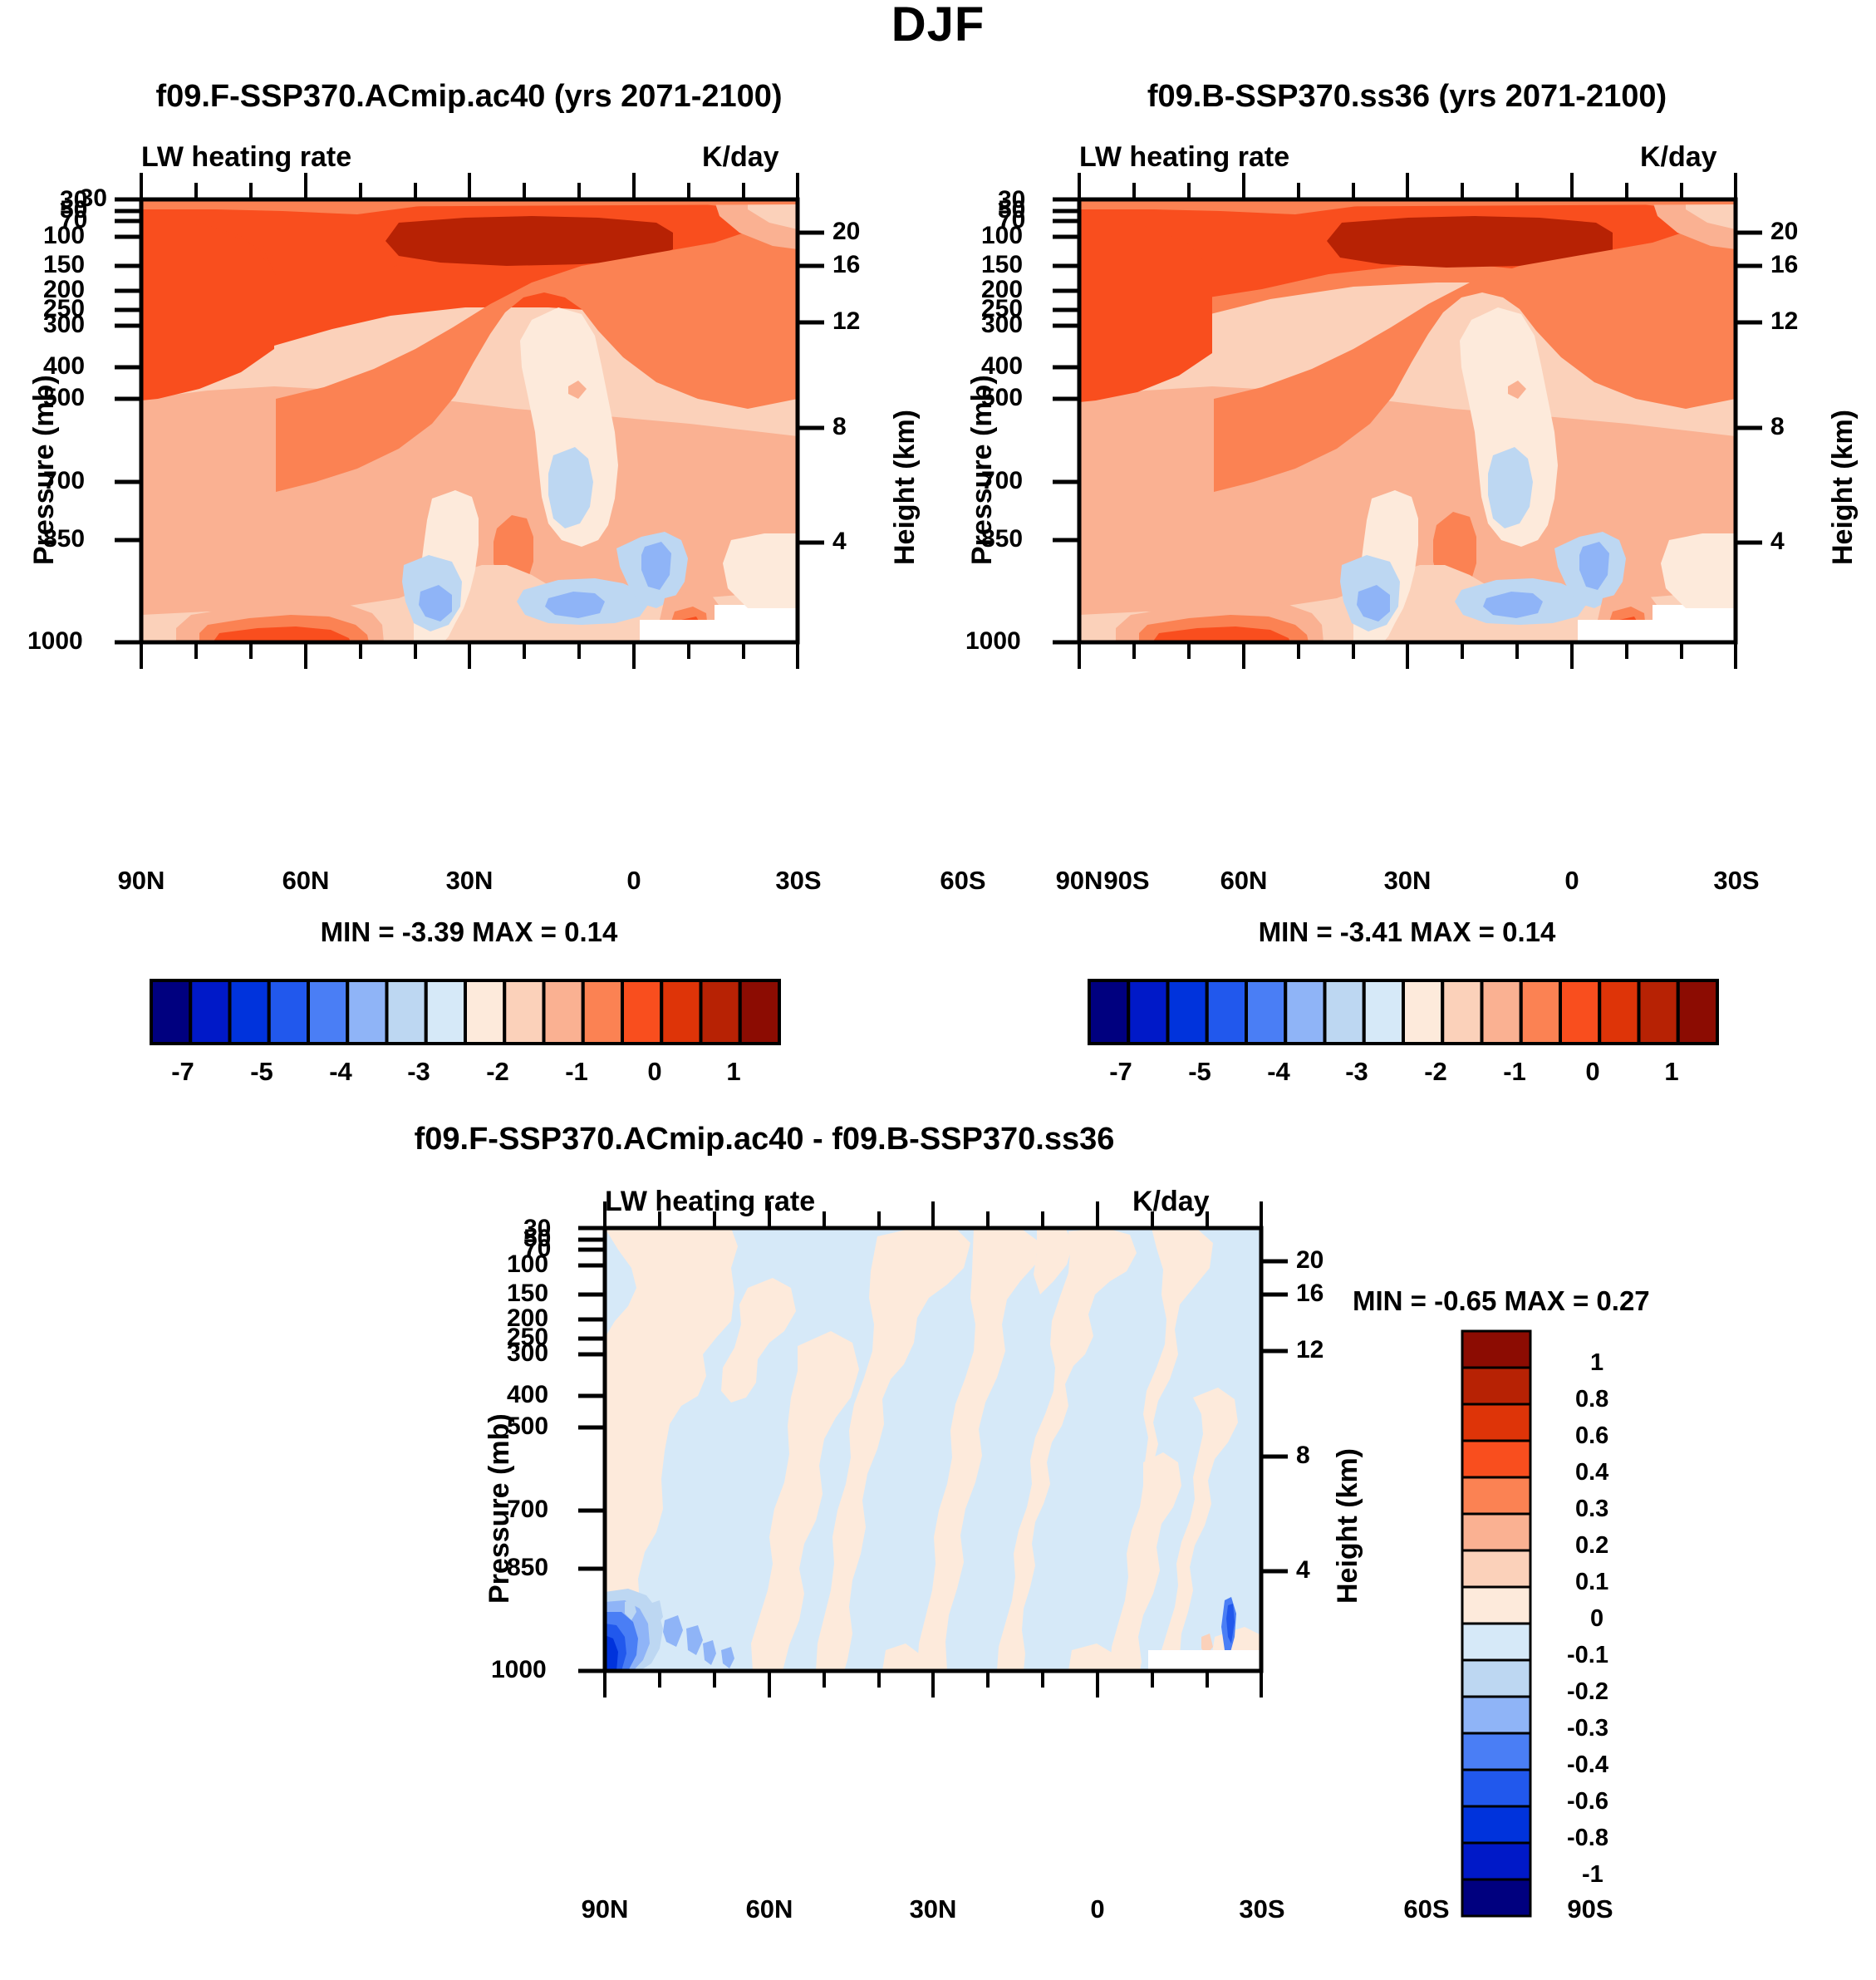 Image resolution: width=1876 pixels, height=1980 pixels. Describe the element at coordinates (1278, 1071) in the screenshot. I see `cb-label-2-r: -4` at that location.